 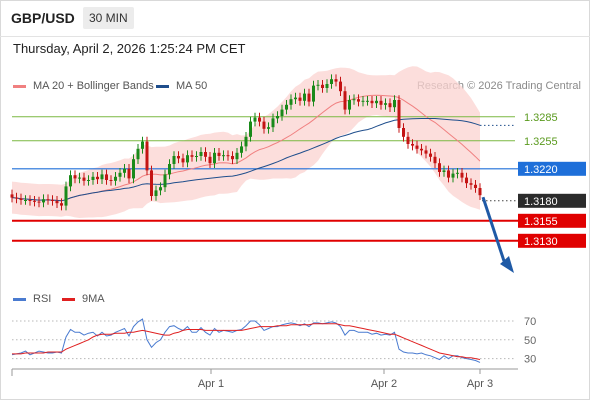 What do you see at coordinates (19, 299) in the screenshot?
I see `legend-swatch-rsi` at bounding box center [19, 299].